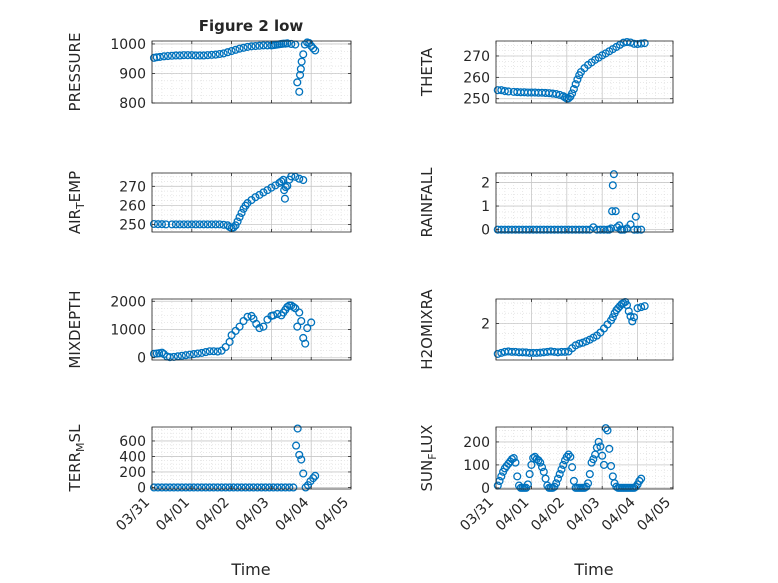  Describe the element at coordinates (654, 515) in the screenshot. I see `x-tick-label: 04/05` at that location.